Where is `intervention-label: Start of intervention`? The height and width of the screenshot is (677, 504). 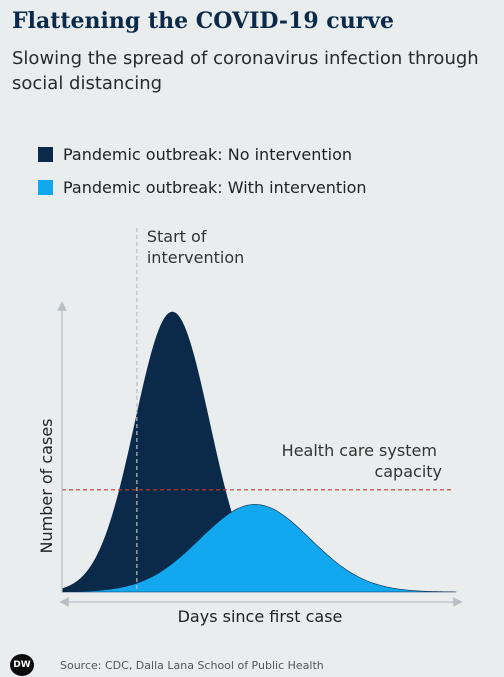 intervention-label: Start of intervention is located at coordinates (195, 247).